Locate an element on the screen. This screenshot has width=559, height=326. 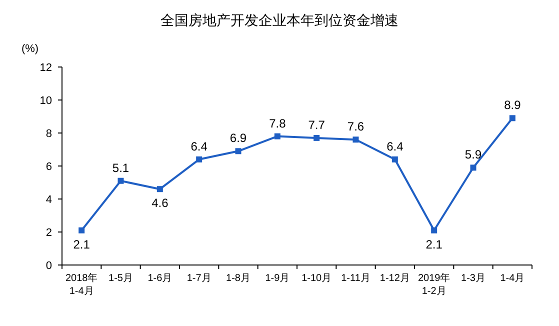
x-tick-label: 1-10月 is located at coordinates (317, 278).